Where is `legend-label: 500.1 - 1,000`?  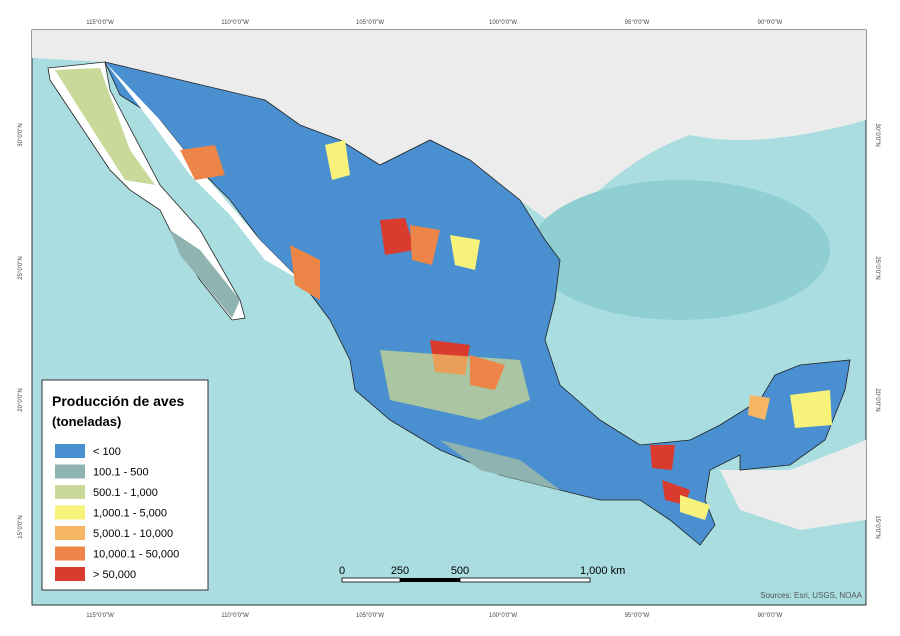
legend-label: 500.1 - 1,000 is located at coordinates (125, 493).